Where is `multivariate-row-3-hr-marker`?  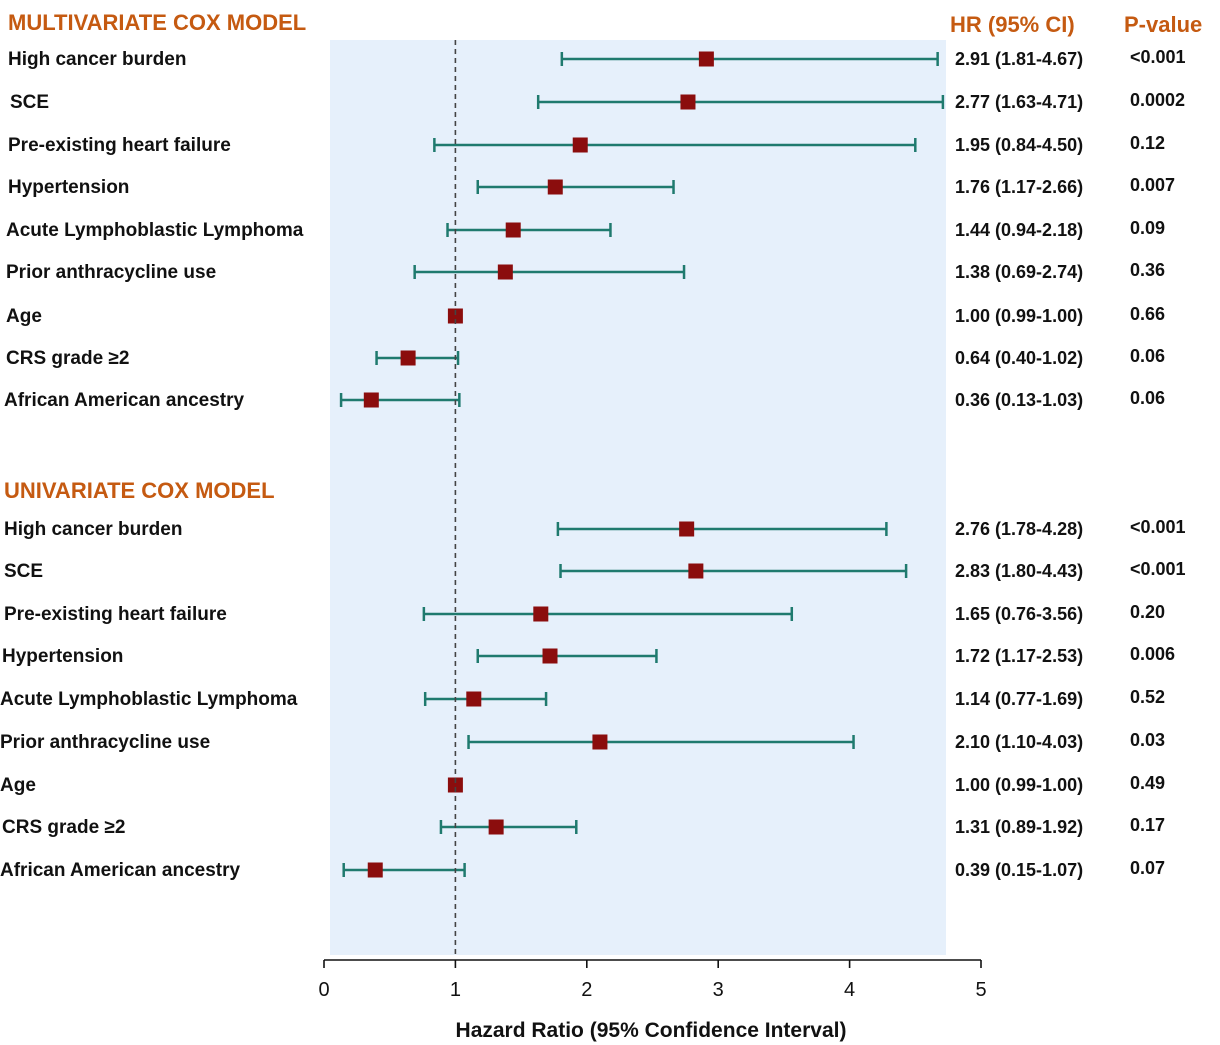
multivariate-row-3-hr-marker is located at coordinates (580, 145).